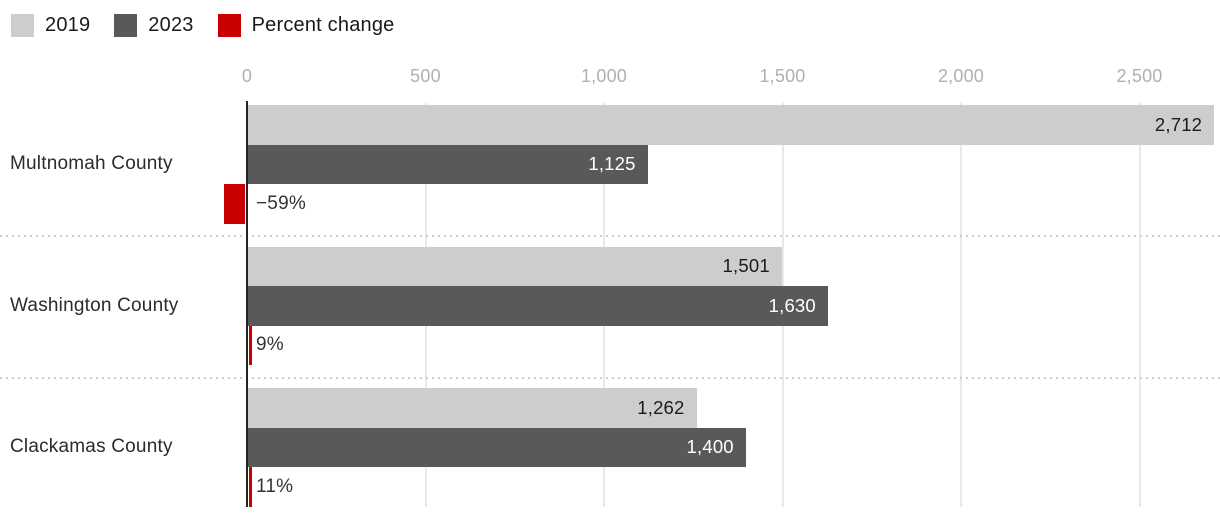  Describe the element at coordinates (68, 25) in the screenshot. I see `legend-label-2019: 2019` at that location.